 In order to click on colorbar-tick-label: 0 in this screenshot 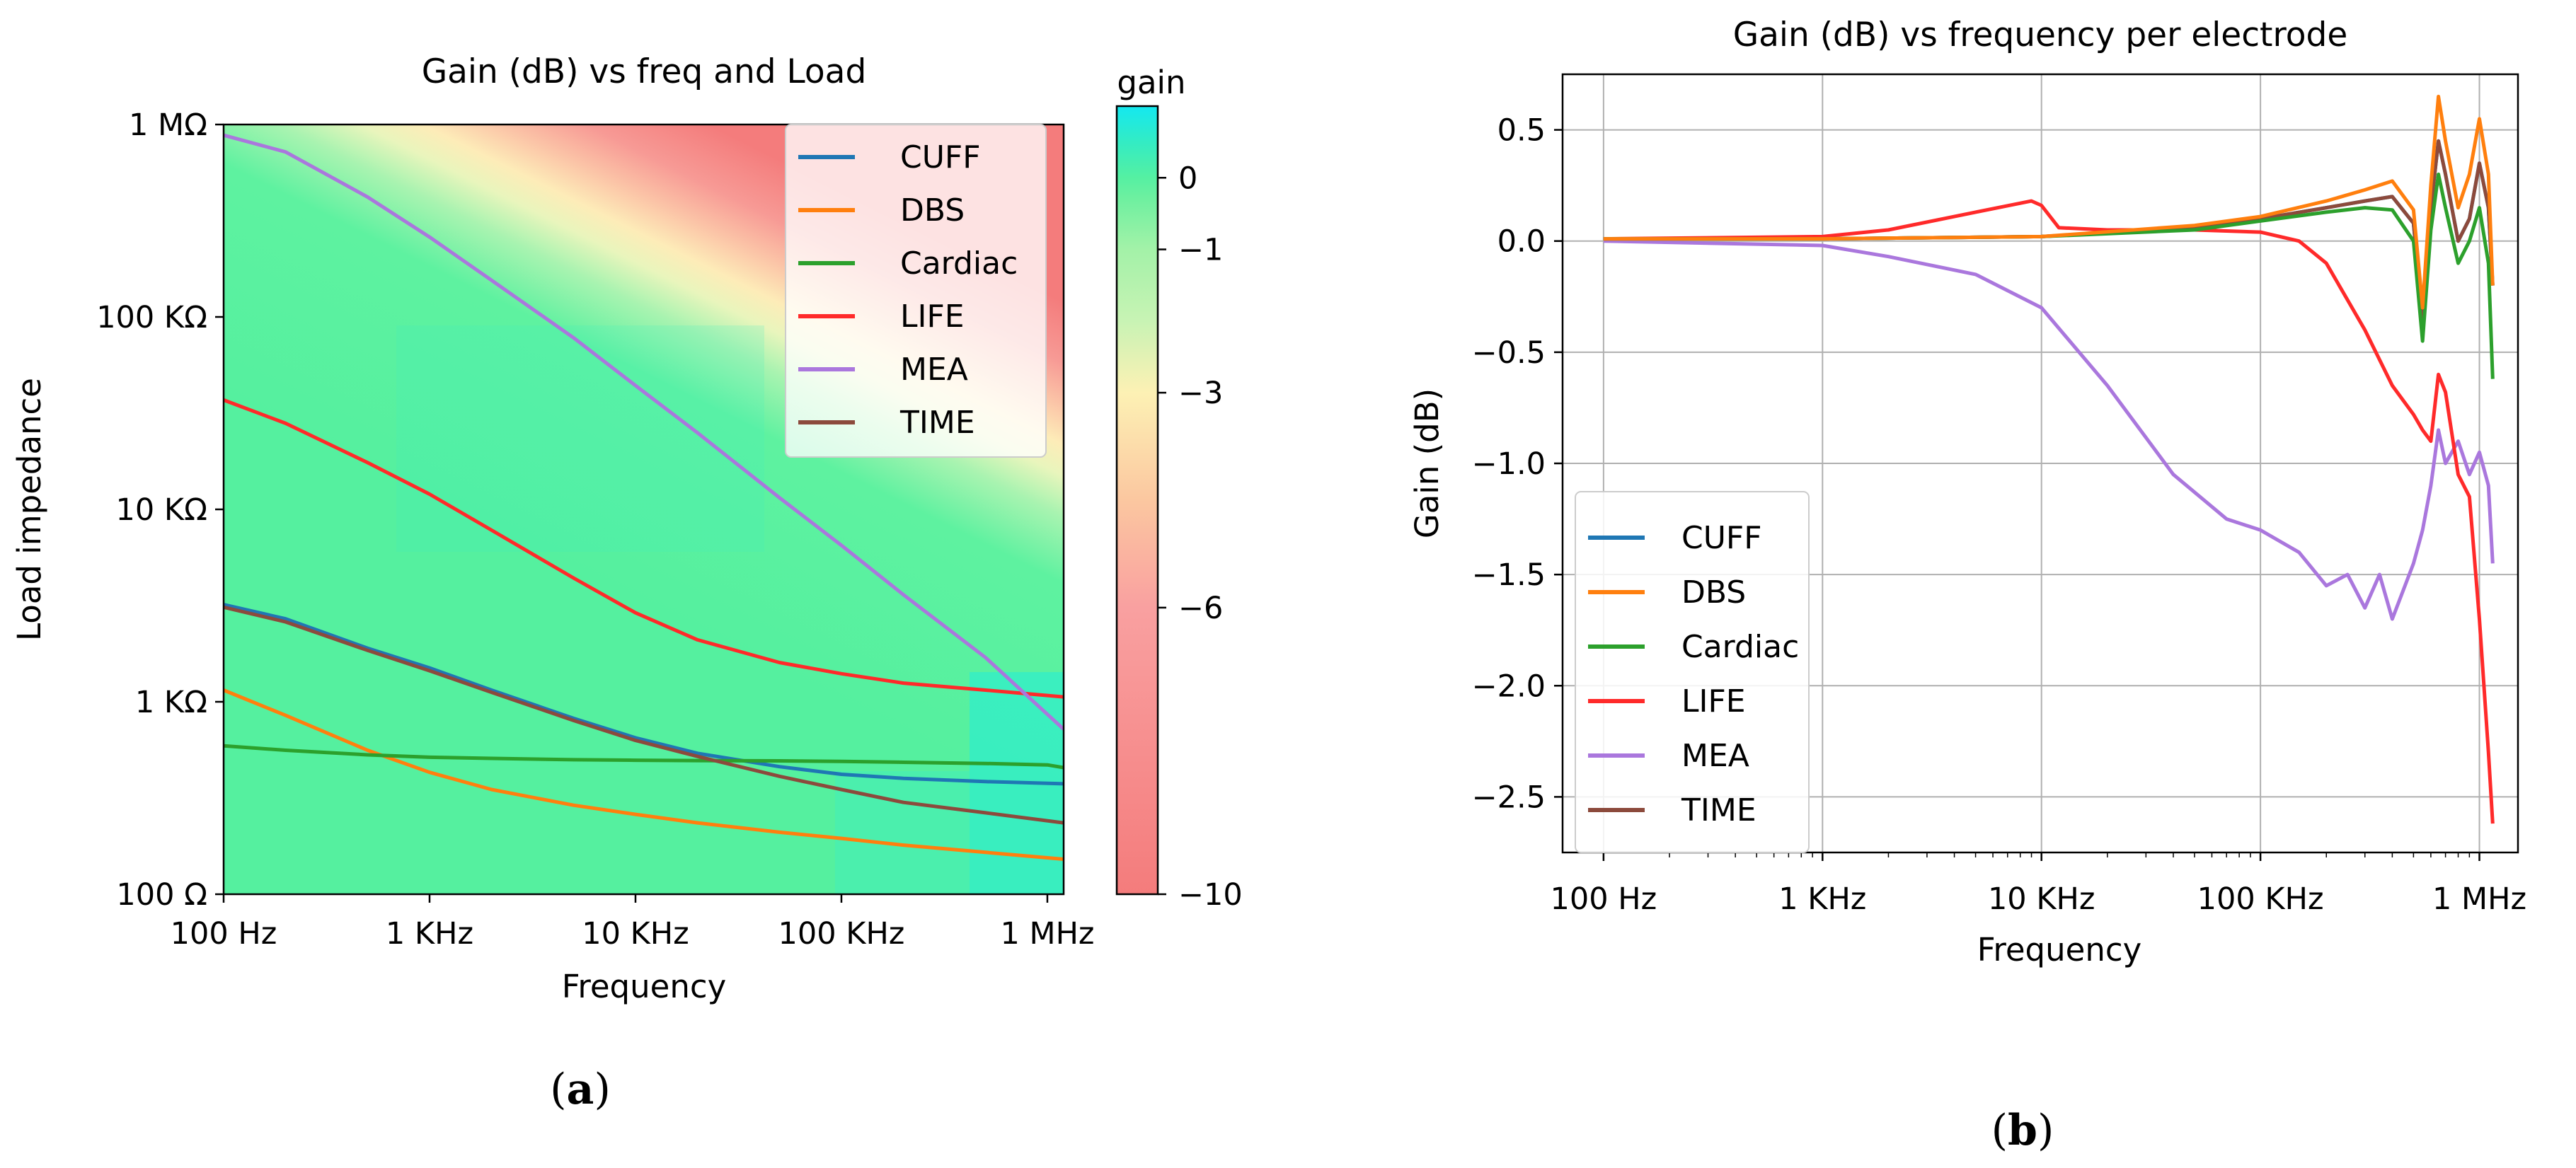, I will do `click(1188, 178)`.